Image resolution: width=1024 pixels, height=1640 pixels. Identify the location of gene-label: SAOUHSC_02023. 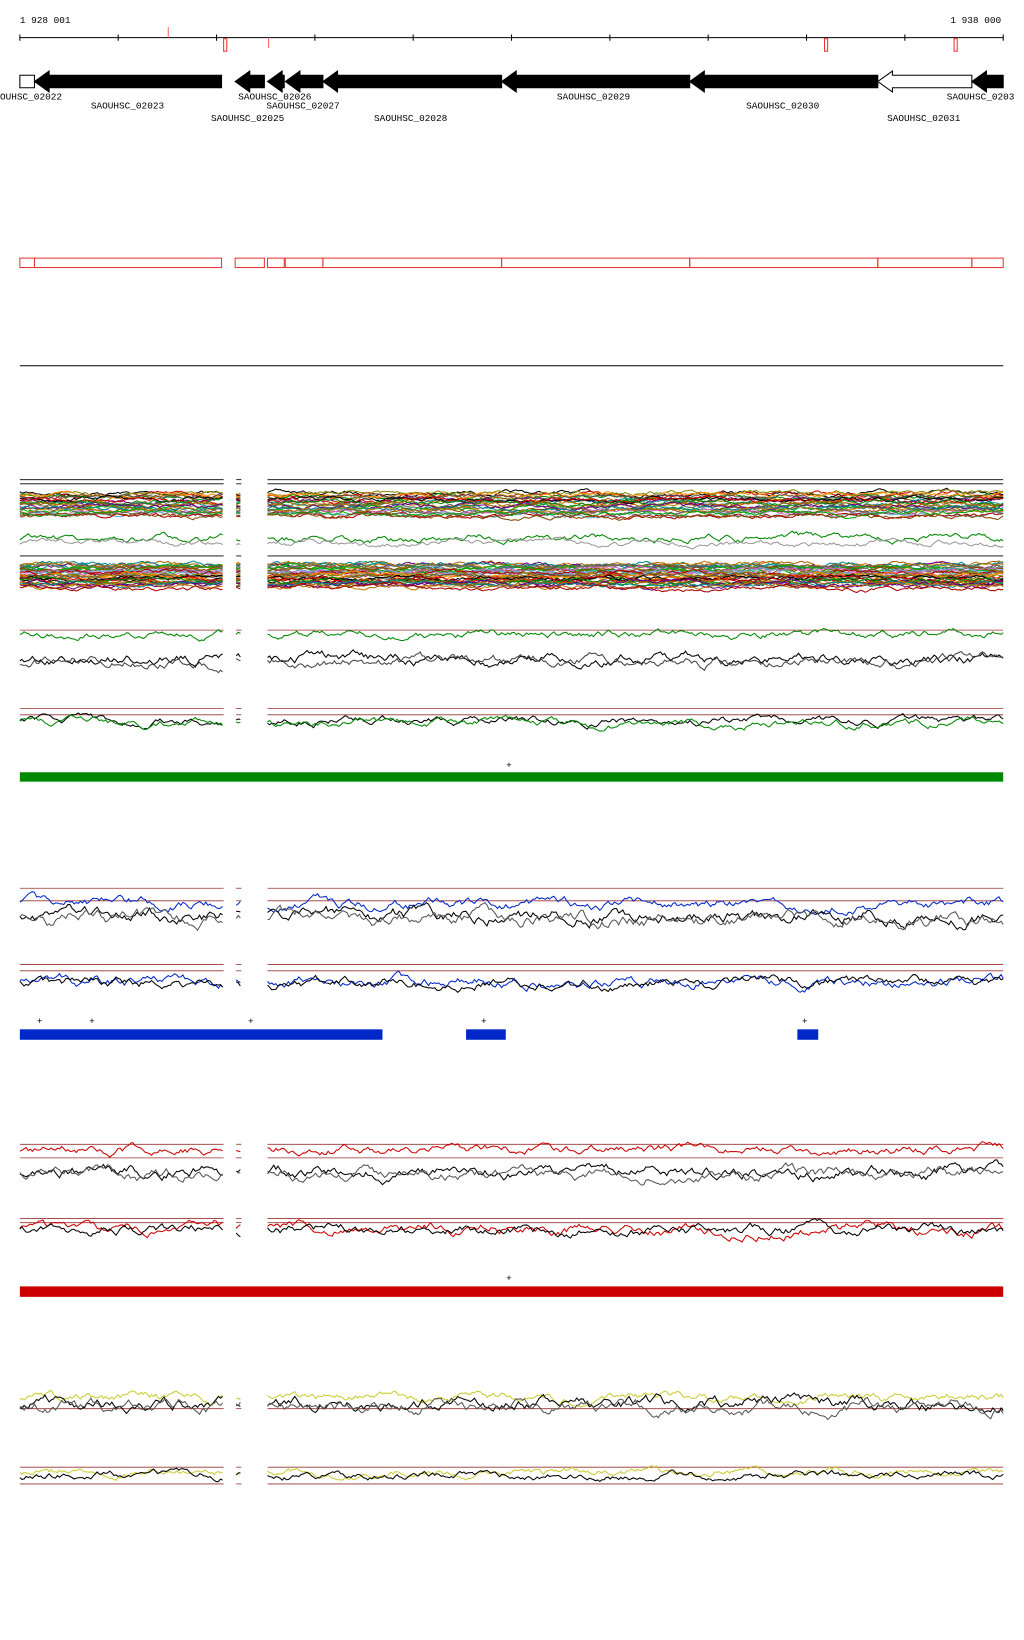
(128, 106).